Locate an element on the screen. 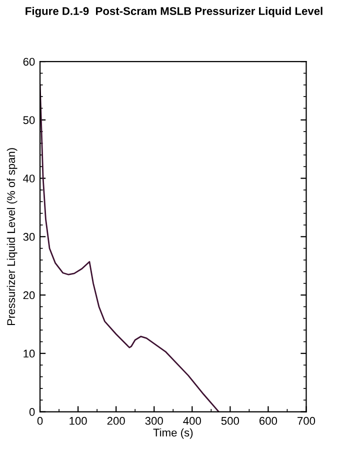  y-tick-label: 40 is located at coordinates (29, 178).